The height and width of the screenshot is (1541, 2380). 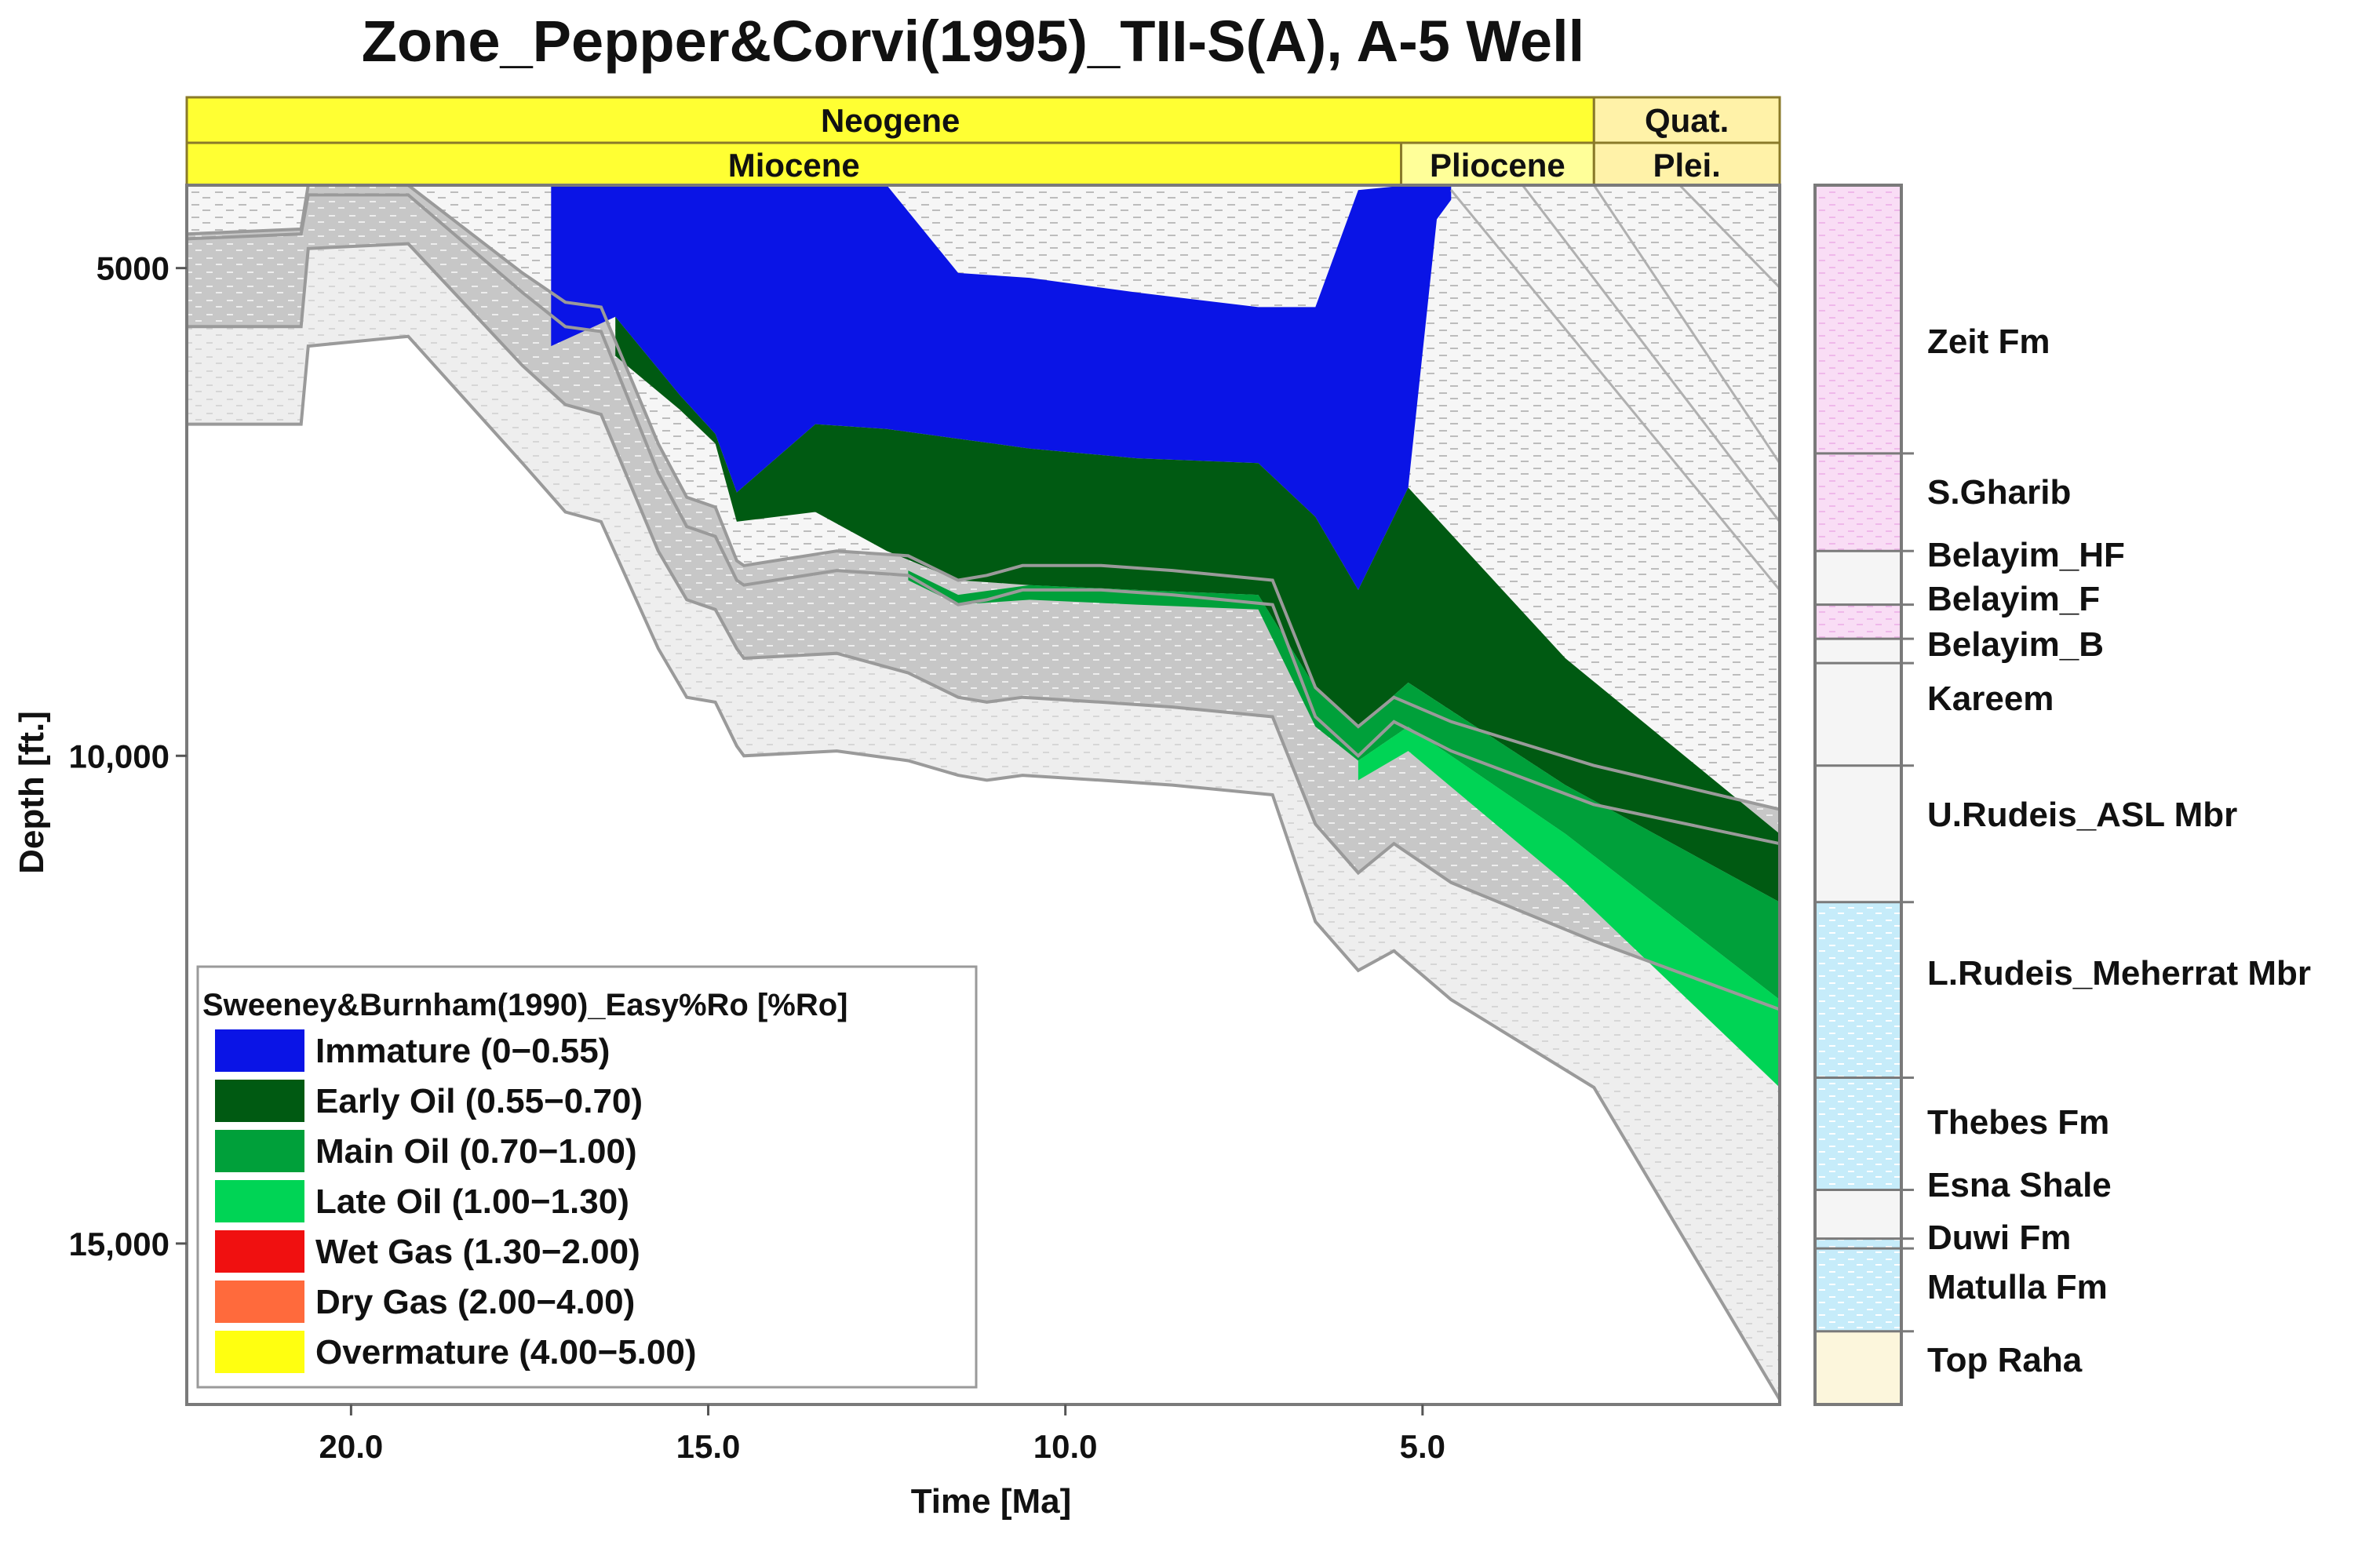 What do you see at coordinates (1001, 387) in the screenshot?
I see `maturity-zone` at bounding box center [1001, 387].